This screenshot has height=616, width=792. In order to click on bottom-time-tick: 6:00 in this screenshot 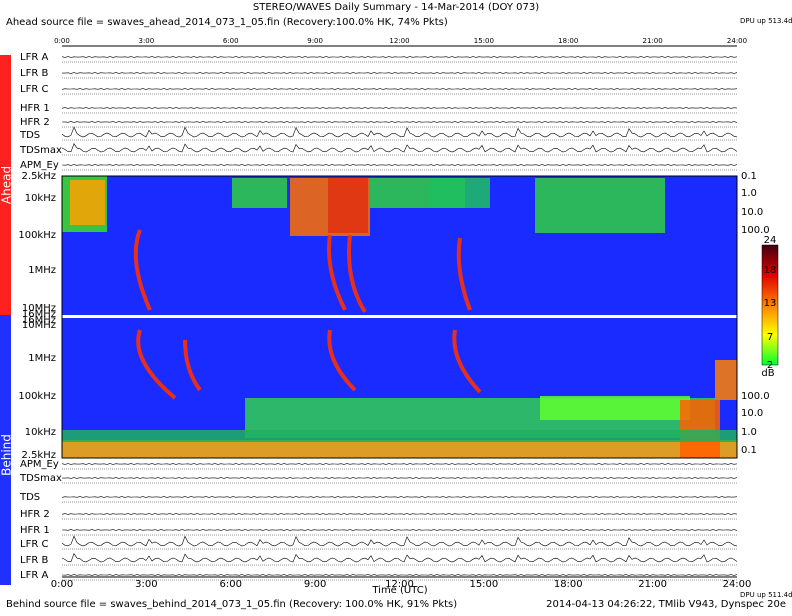, I will do `click(231, 584)`.